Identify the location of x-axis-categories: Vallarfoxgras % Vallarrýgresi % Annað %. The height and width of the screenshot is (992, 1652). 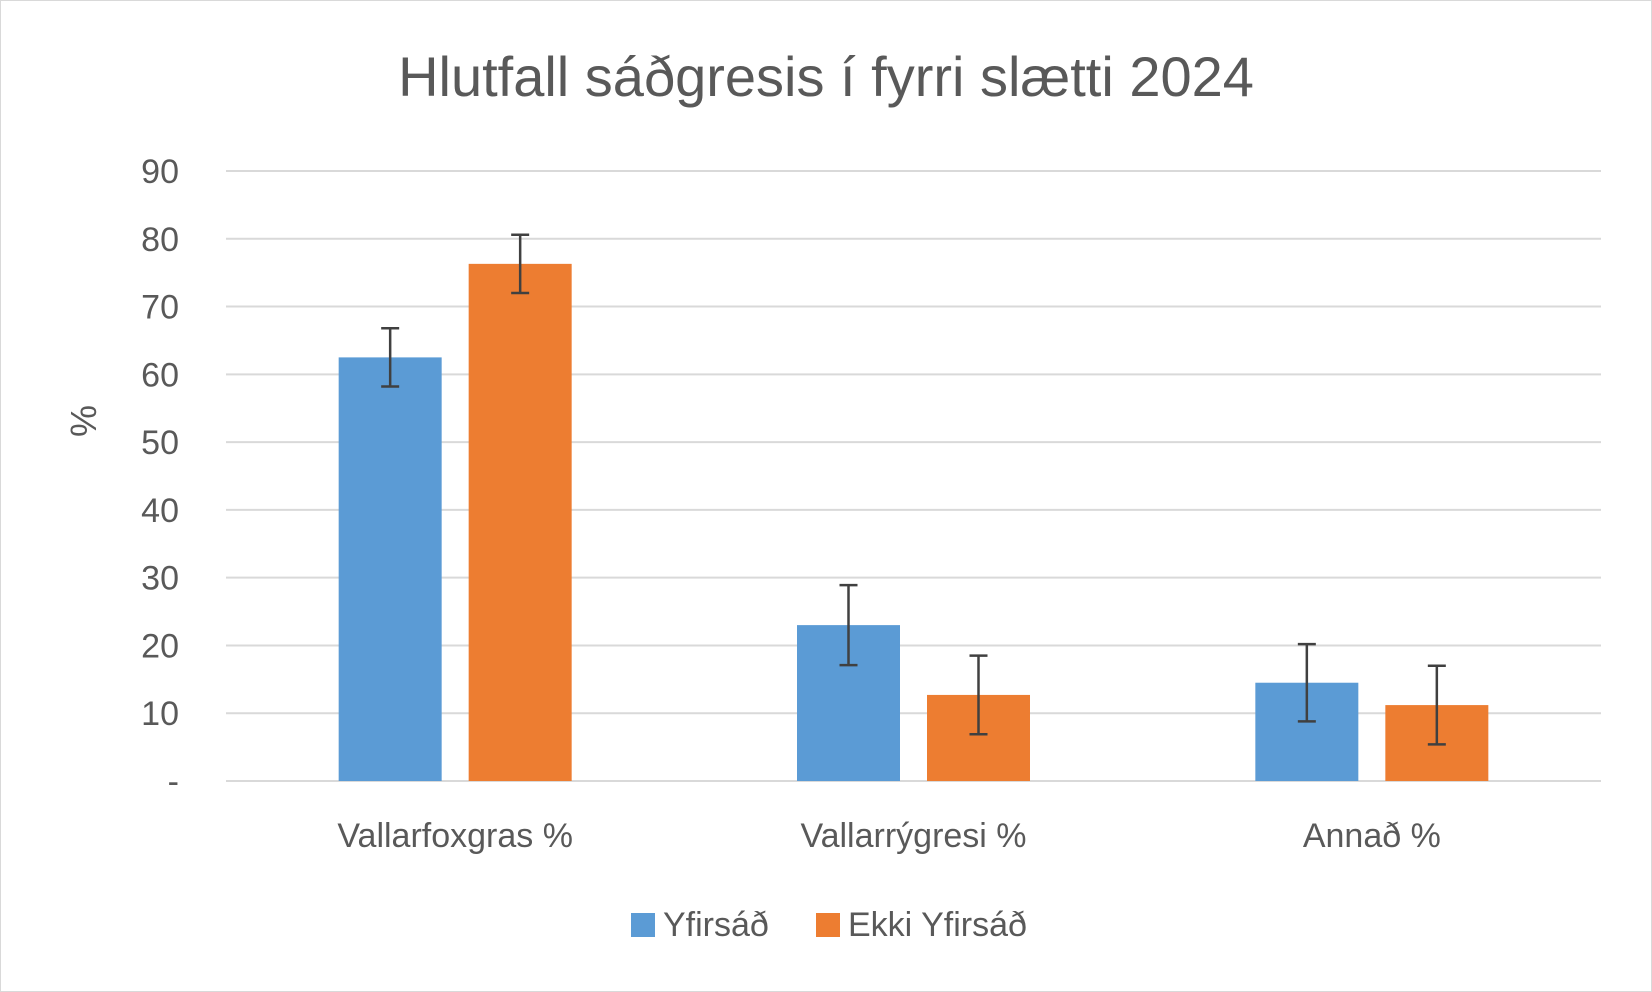
(888, 836).